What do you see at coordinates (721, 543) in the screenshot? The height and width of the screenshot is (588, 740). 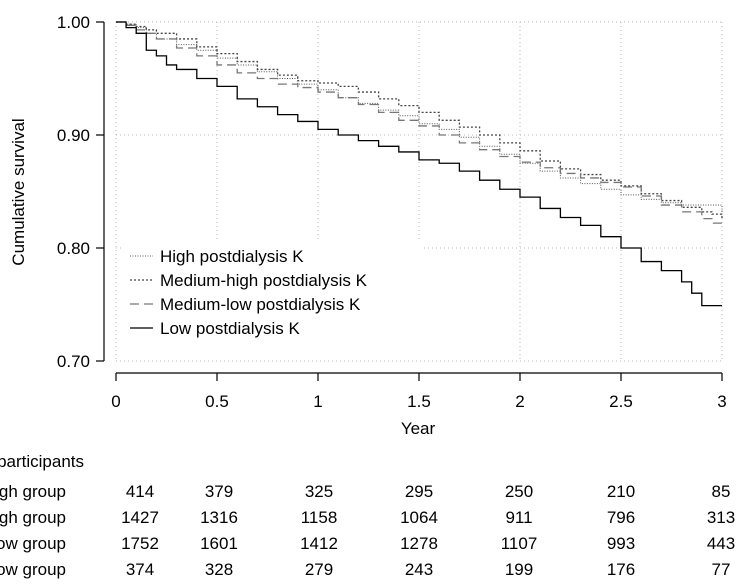 I see `risk-cell-2-6: 443` at bounding box center [721, 543].